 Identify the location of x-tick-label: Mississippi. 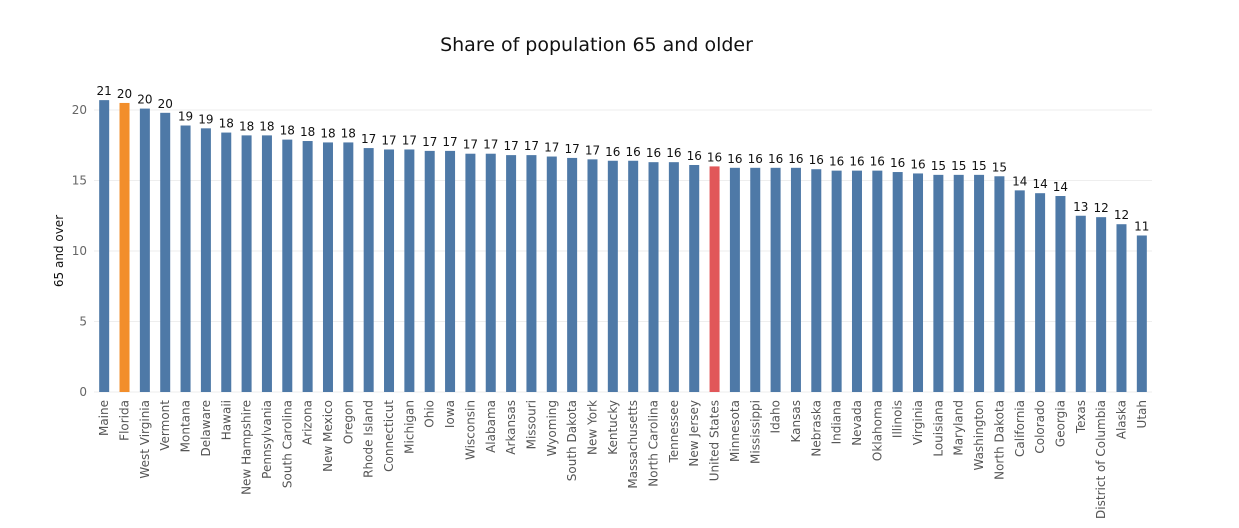
(755, 432).